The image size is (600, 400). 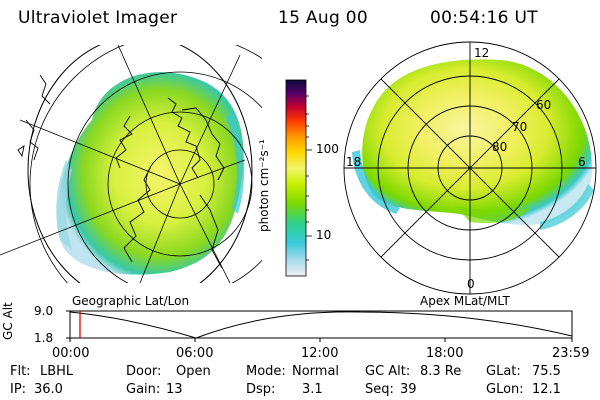 I want to click on oval-inner-band, so click(x=492, y=215).